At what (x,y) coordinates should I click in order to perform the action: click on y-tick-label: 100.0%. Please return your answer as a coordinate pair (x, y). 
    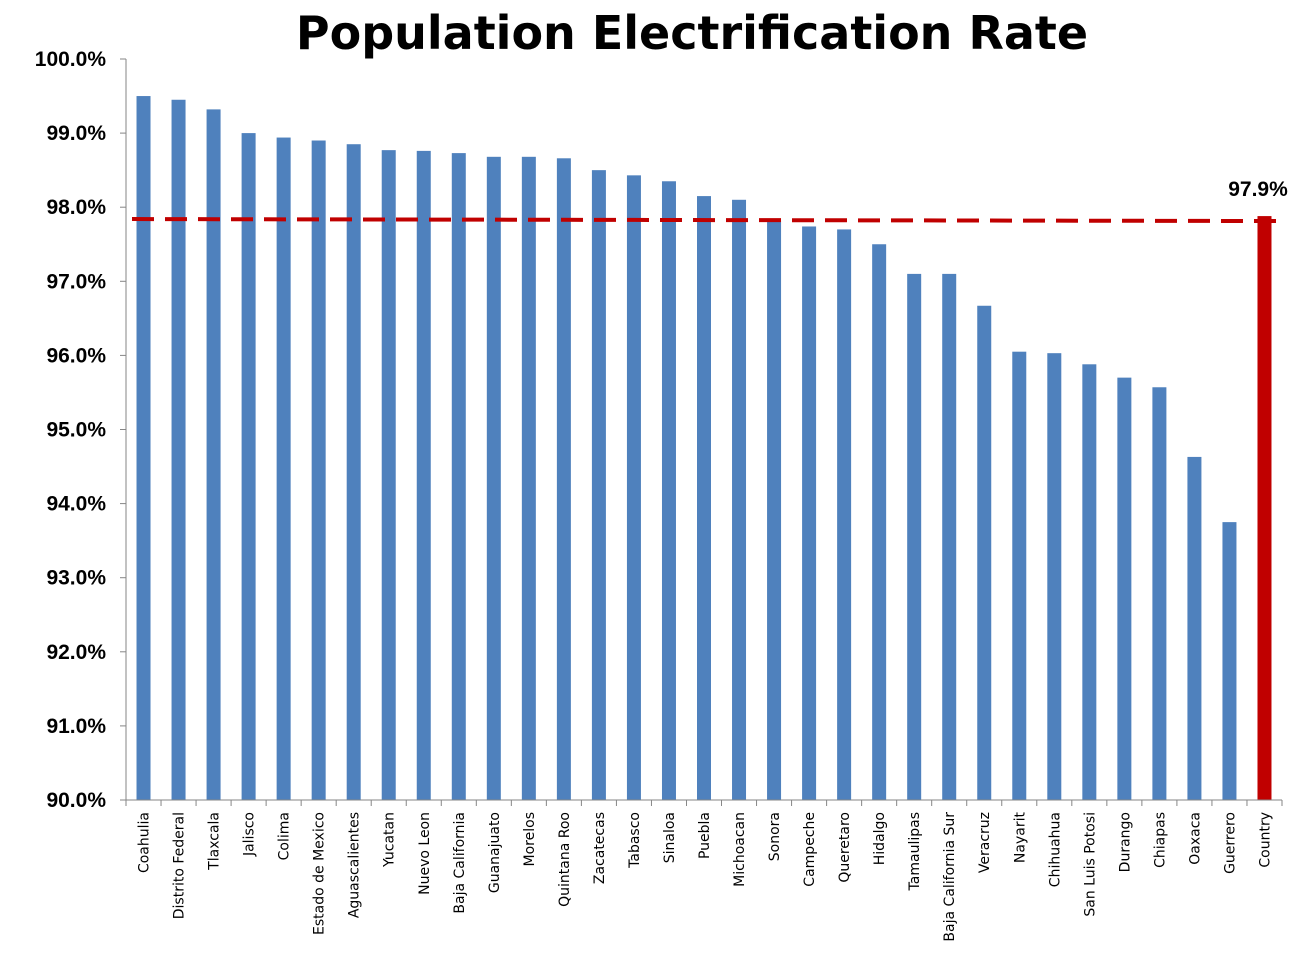
    Looking at the image, I should click on (71, 59).